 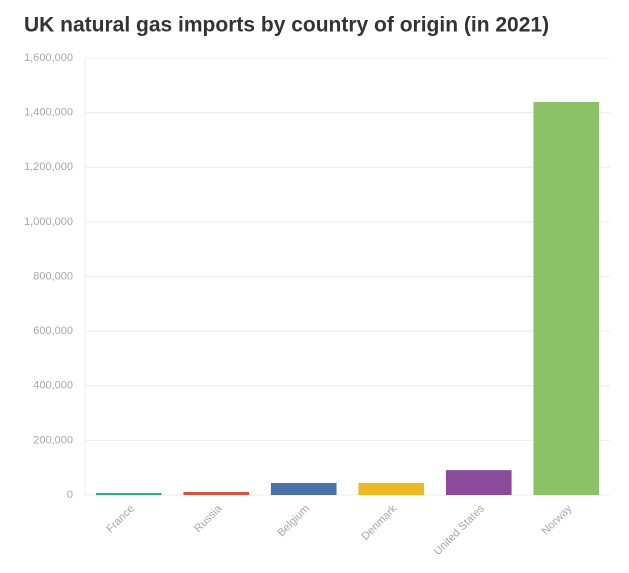 I want to click on y-tick-label: 400,000, so click(x=53, y=386).